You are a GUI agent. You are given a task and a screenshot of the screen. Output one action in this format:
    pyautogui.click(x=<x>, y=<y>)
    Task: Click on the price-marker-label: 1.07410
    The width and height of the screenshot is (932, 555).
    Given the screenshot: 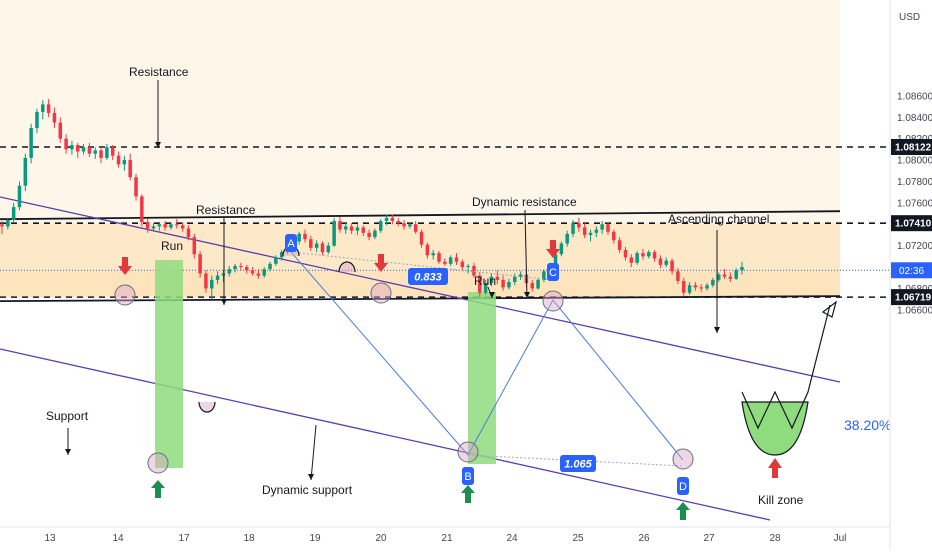 What is the action you would take?
    pyautogui.click(x=911, y=223)
    